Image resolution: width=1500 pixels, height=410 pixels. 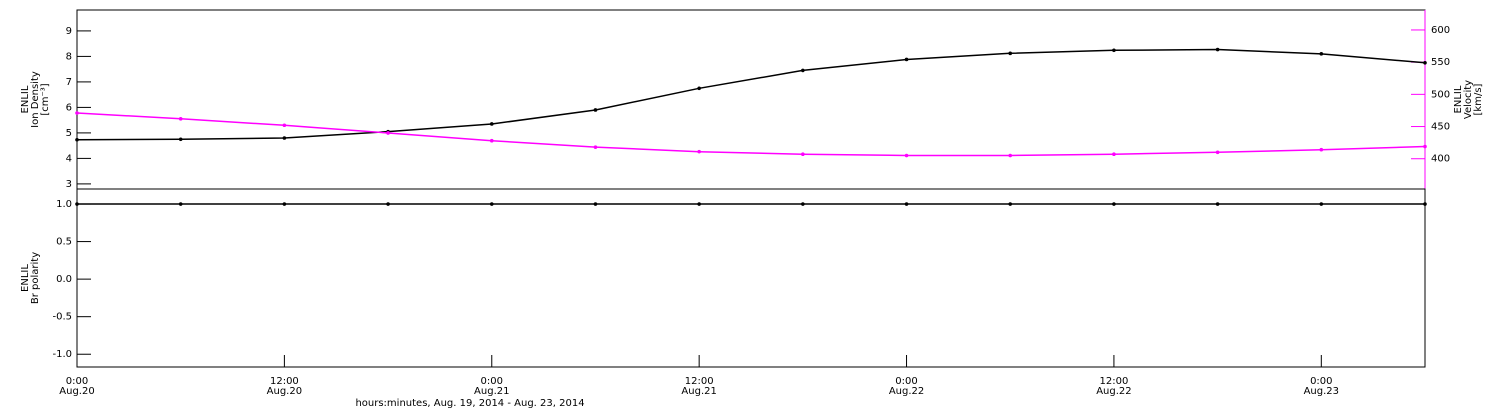 What do you see at coordinates (1458, 99) in the screenshot?
I see `y2-axis-label: ENLIL` at bounding box center [1458, 99].